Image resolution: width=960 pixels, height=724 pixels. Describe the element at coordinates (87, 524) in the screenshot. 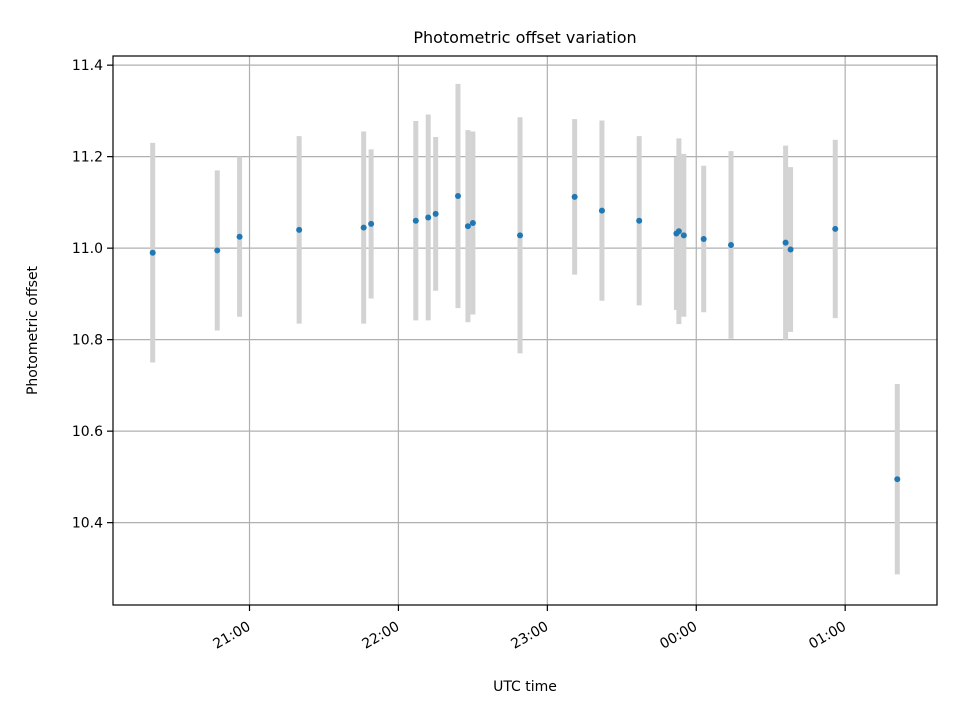

I see `y-tick-label: 10.4` at that location.